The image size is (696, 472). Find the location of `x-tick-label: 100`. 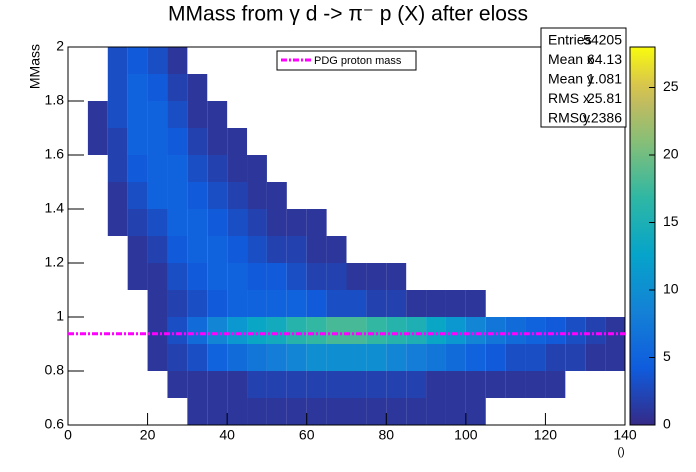

x-tick-label: 100 is located at coordinates (466, 435).